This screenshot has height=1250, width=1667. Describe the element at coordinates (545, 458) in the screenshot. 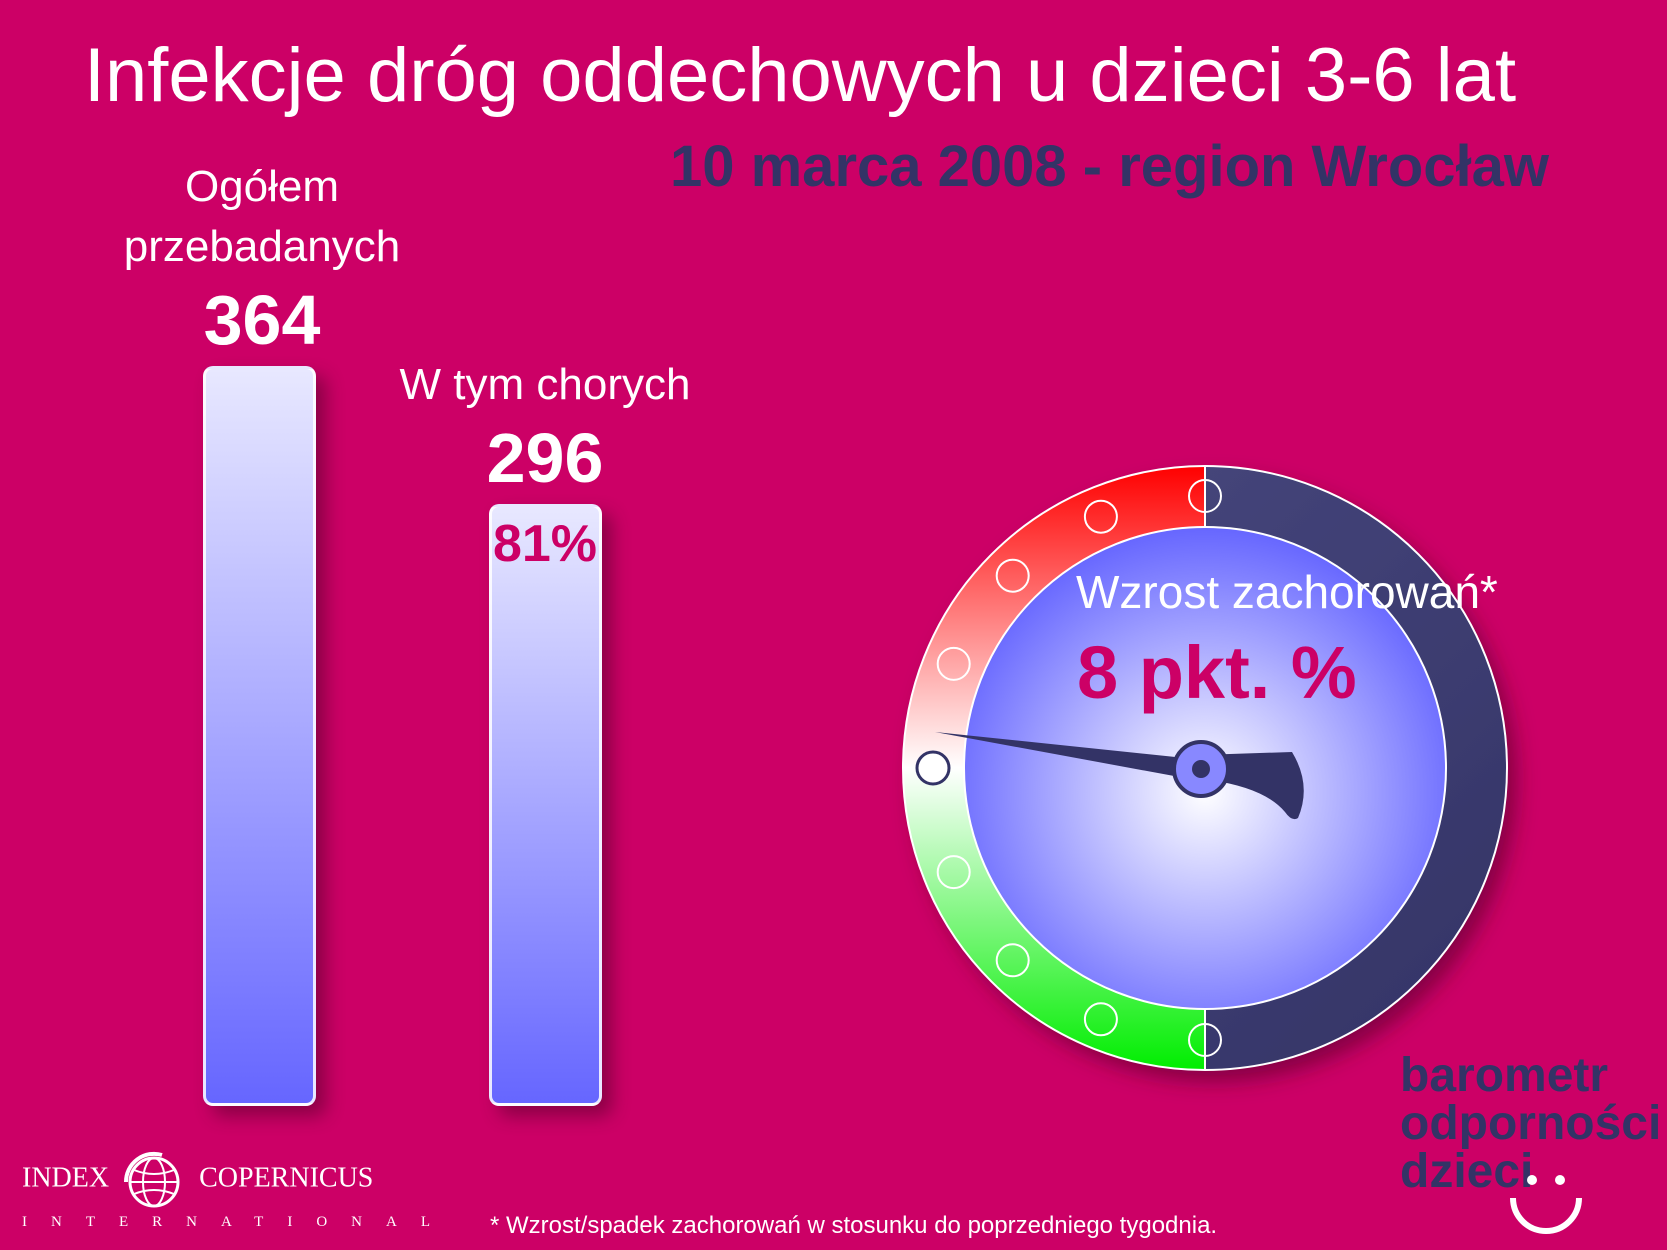

I see `bar-sick-value: 296` at that location.